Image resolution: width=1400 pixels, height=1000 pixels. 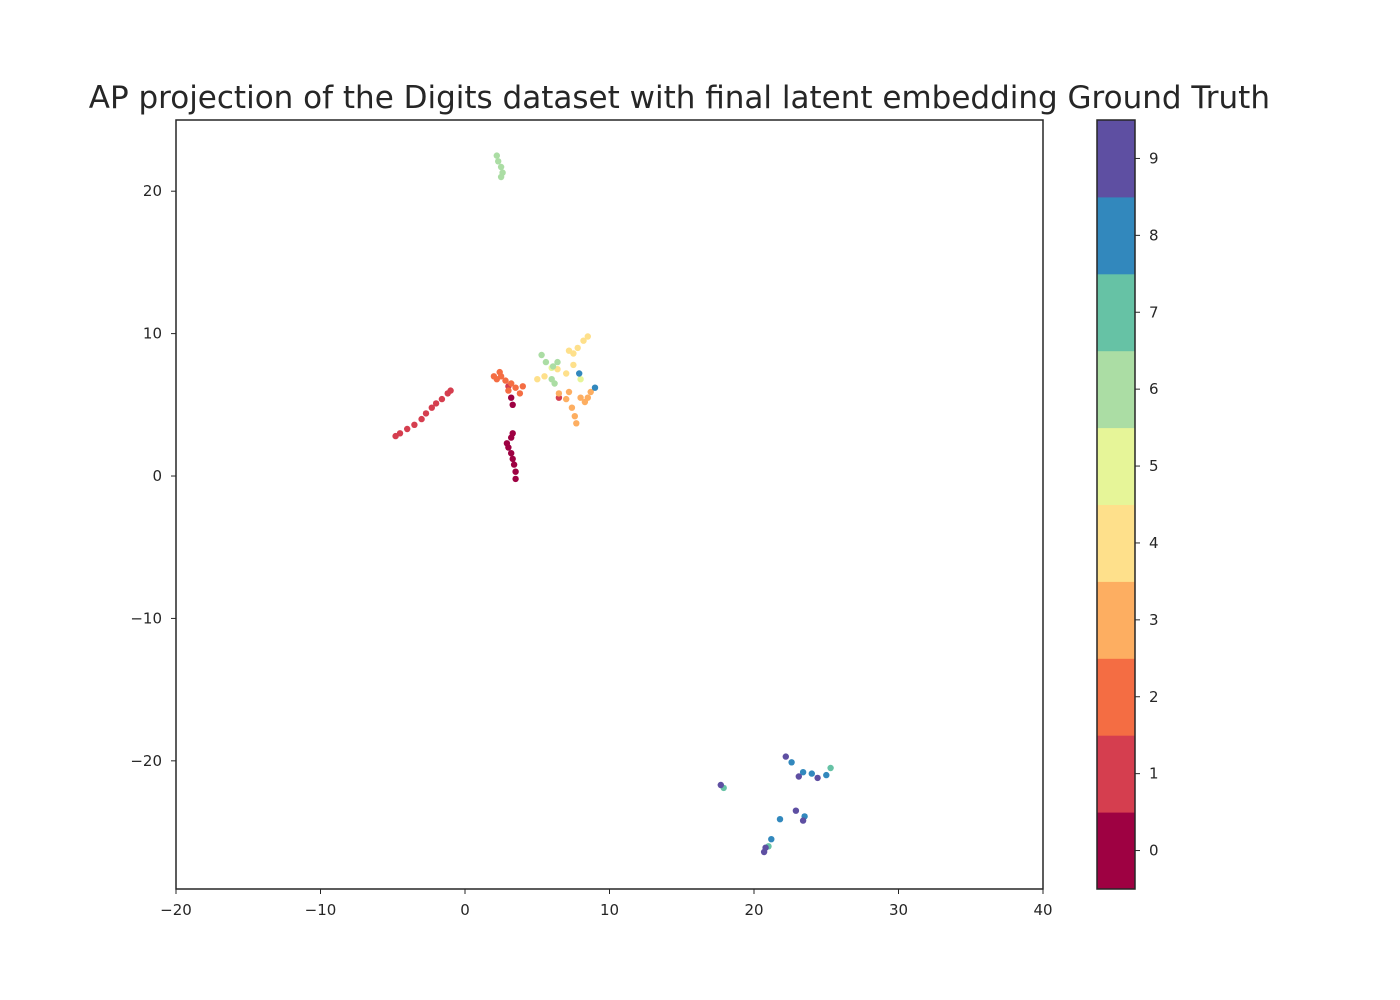 I want to click on colorbar-tick-label: 3, so click(x=1154, y=620).